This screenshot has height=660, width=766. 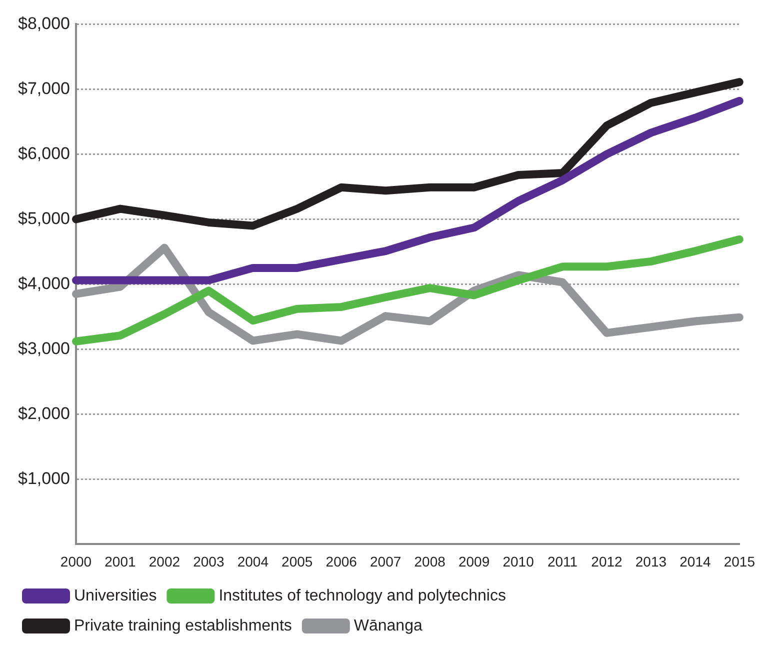 I want to click on legend-label: Wānanga, so click(x=388, y=625).